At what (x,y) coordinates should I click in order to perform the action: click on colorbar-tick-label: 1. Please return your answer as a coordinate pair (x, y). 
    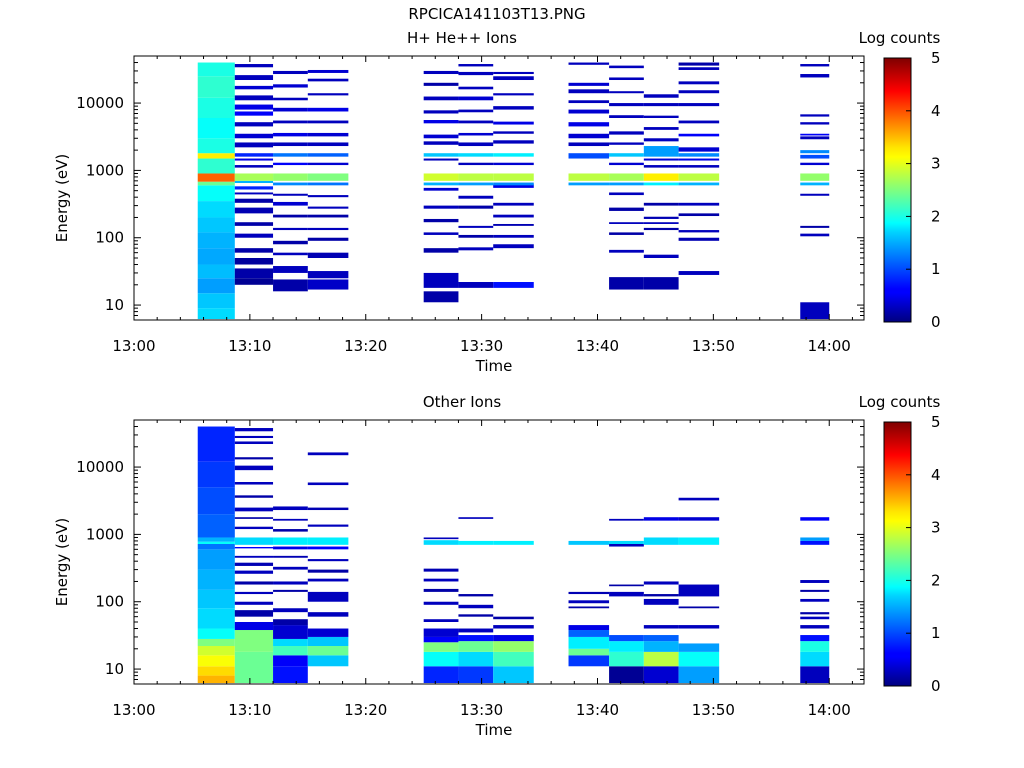
    Looking at the image, I should click on (936, 269).